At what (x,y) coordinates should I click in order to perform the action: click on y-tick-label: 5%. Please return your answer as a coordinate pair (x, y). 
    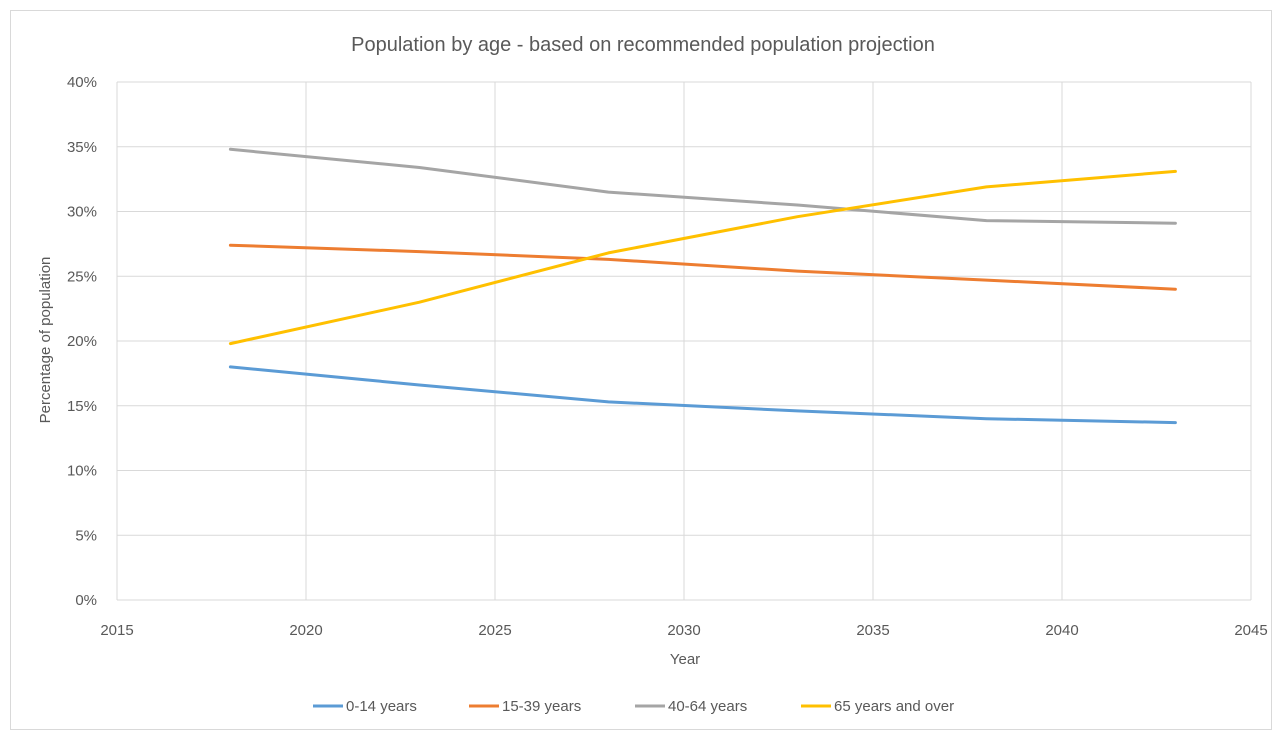
    Looking at the image, I should click on (86, 535).